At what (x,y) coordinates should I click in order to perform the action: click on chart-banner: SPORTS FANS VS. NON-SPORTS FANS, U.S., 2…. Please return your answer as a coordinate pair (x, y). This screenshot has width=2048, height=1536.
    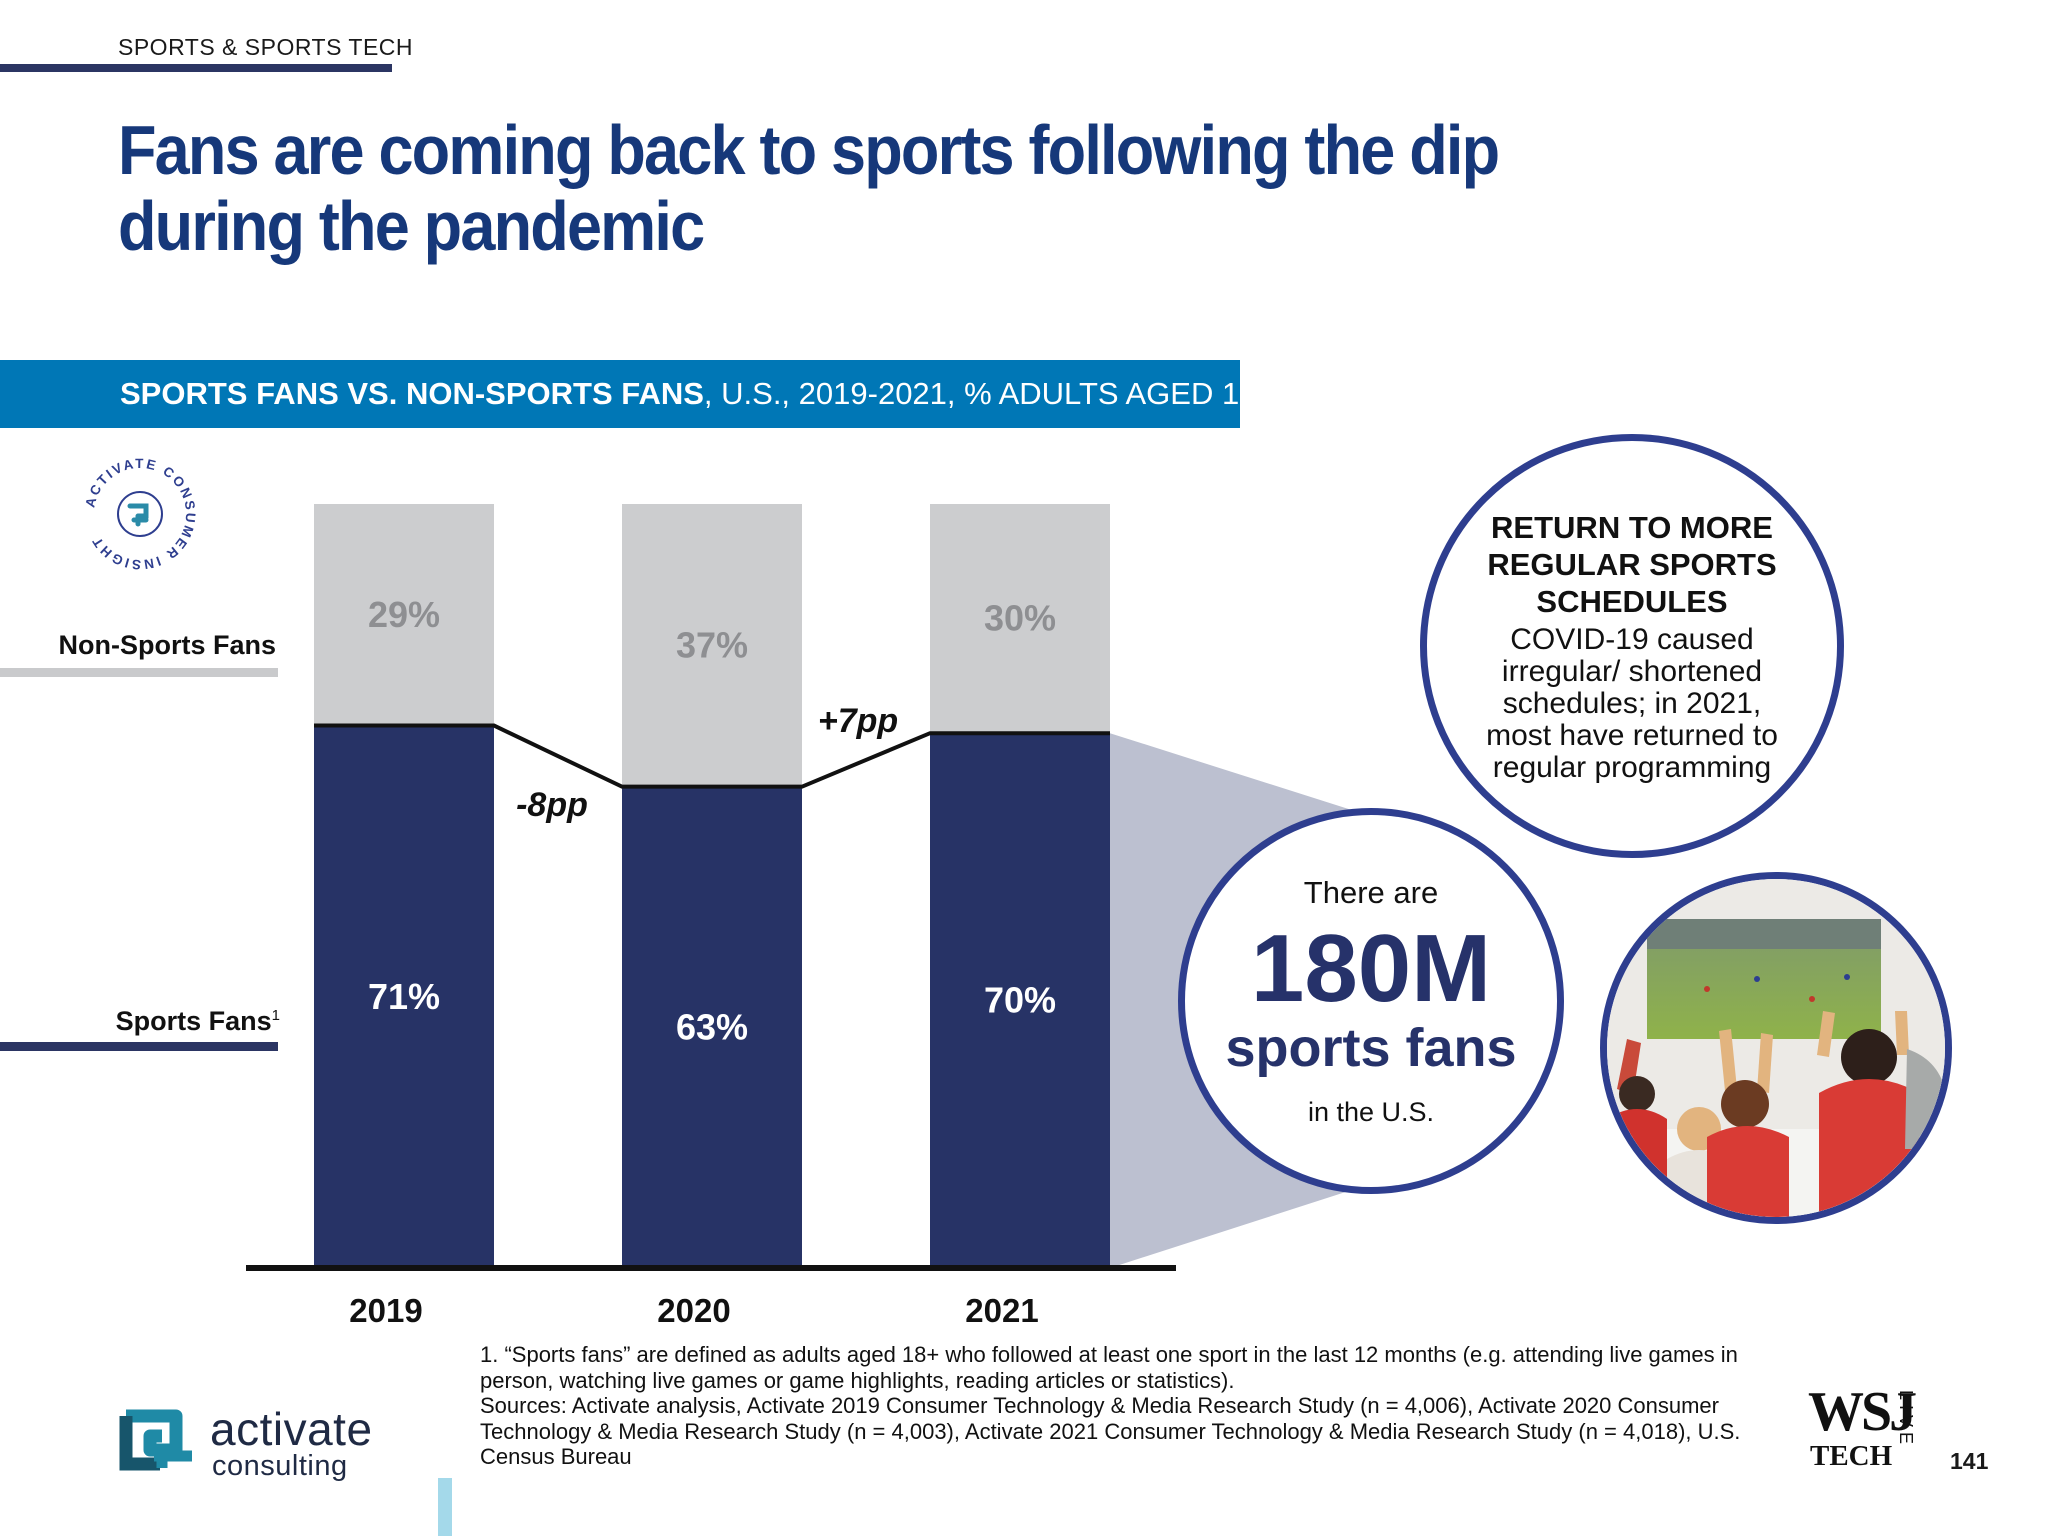
    Looking at the image, I should click on (637, 394).